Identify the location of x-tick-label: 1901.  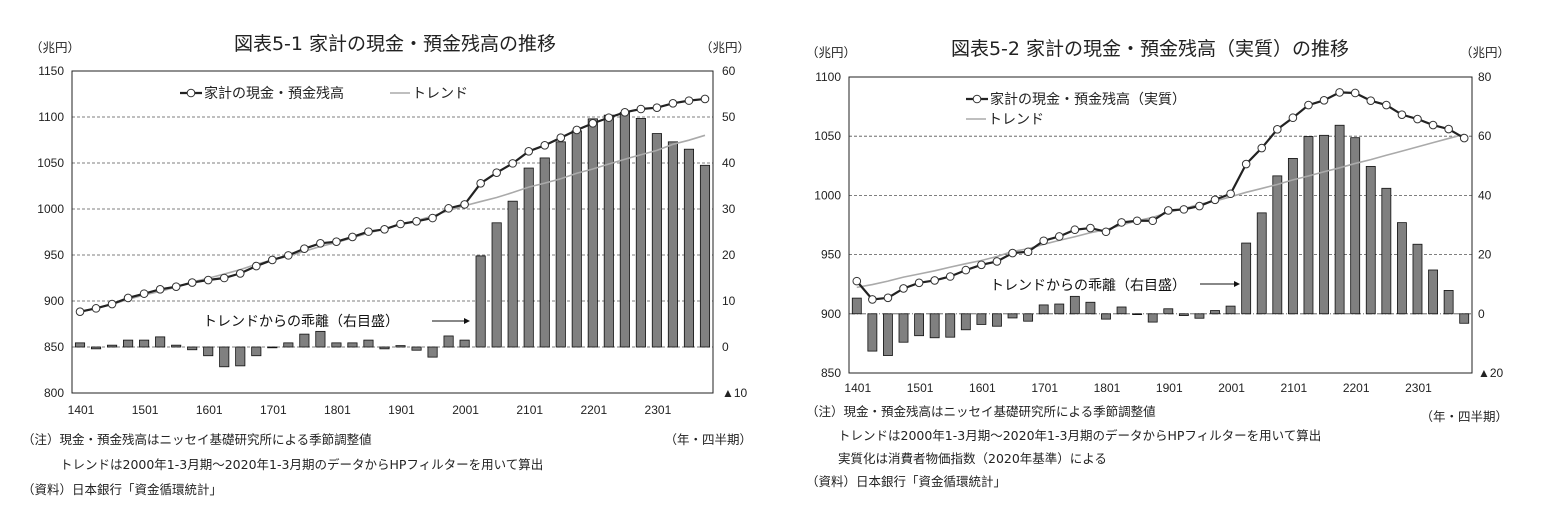
(401, 410).